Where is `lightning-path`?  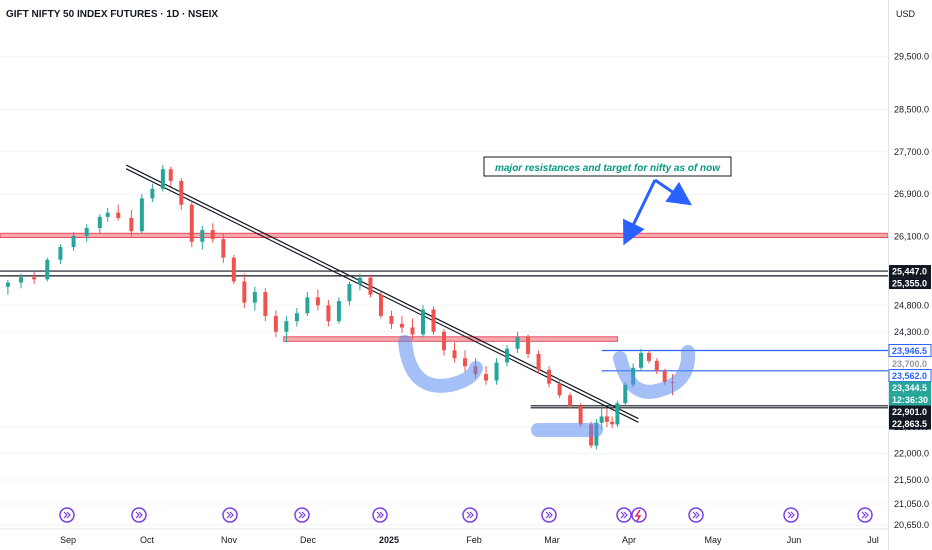 lightning-path is located at coordinates (638, 515).